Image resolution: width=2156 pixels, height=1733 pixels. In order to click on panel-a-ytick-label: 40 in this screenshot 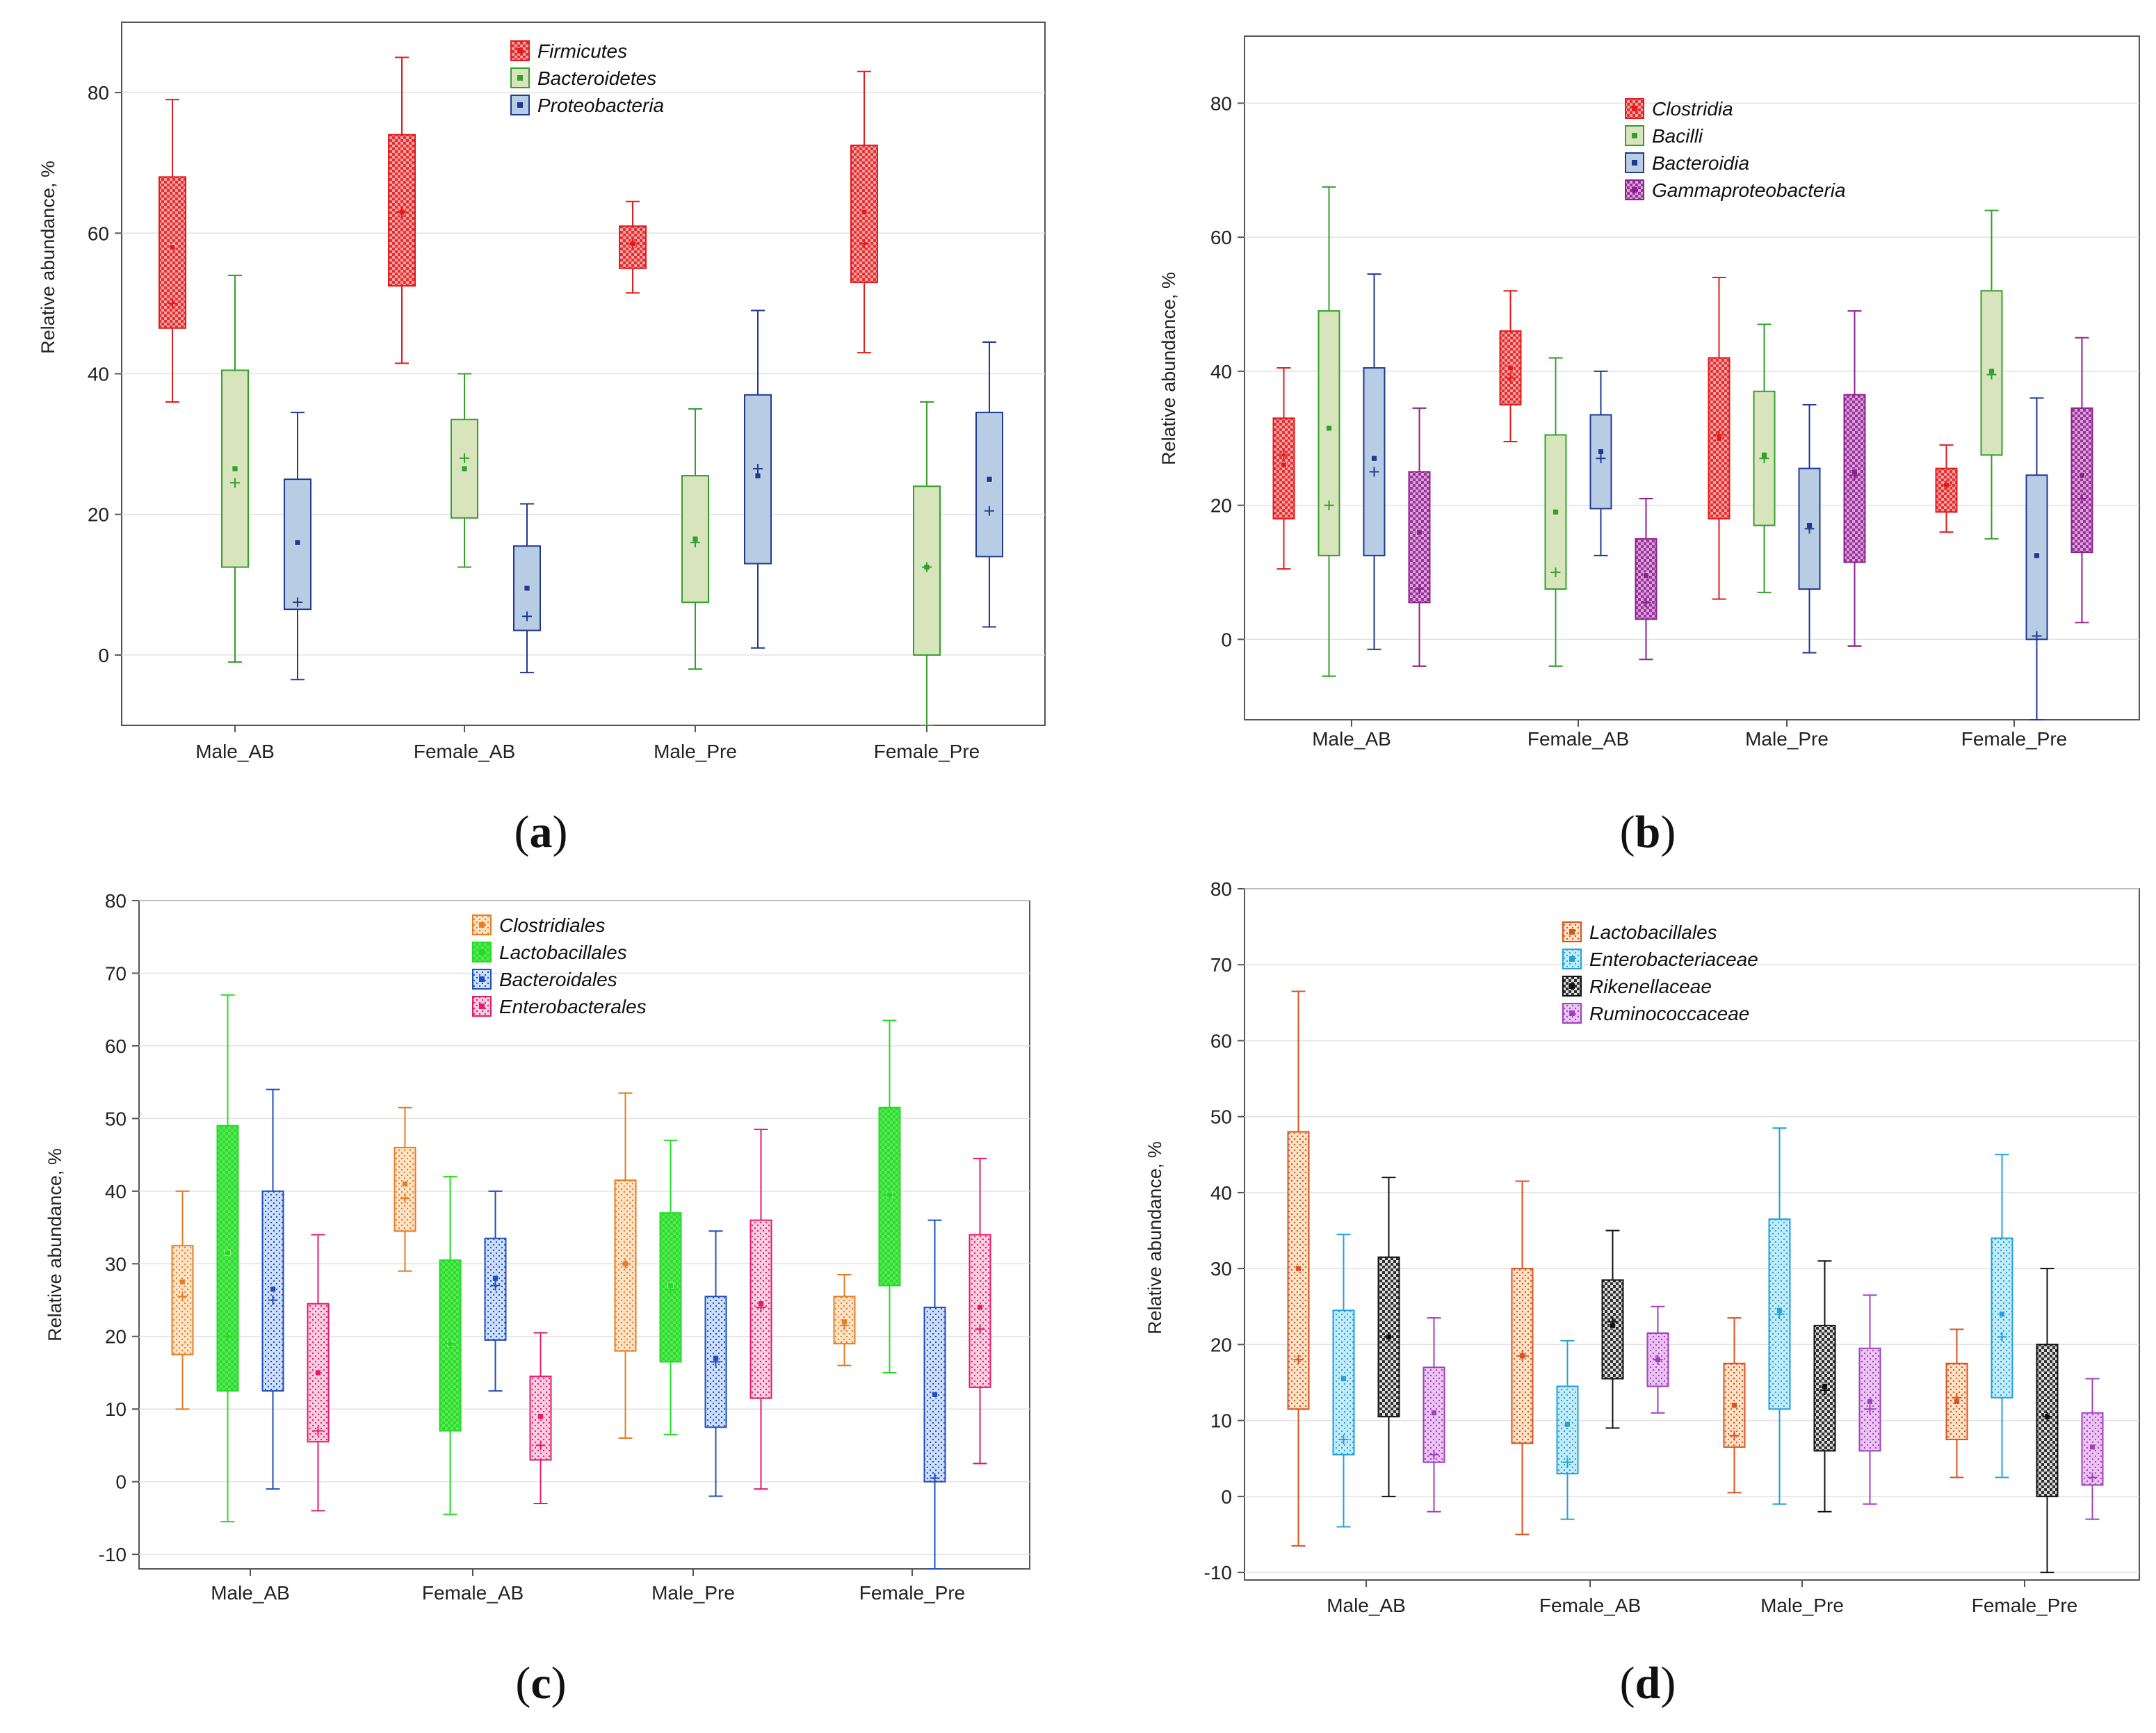, I will do `click(98, 374)`.